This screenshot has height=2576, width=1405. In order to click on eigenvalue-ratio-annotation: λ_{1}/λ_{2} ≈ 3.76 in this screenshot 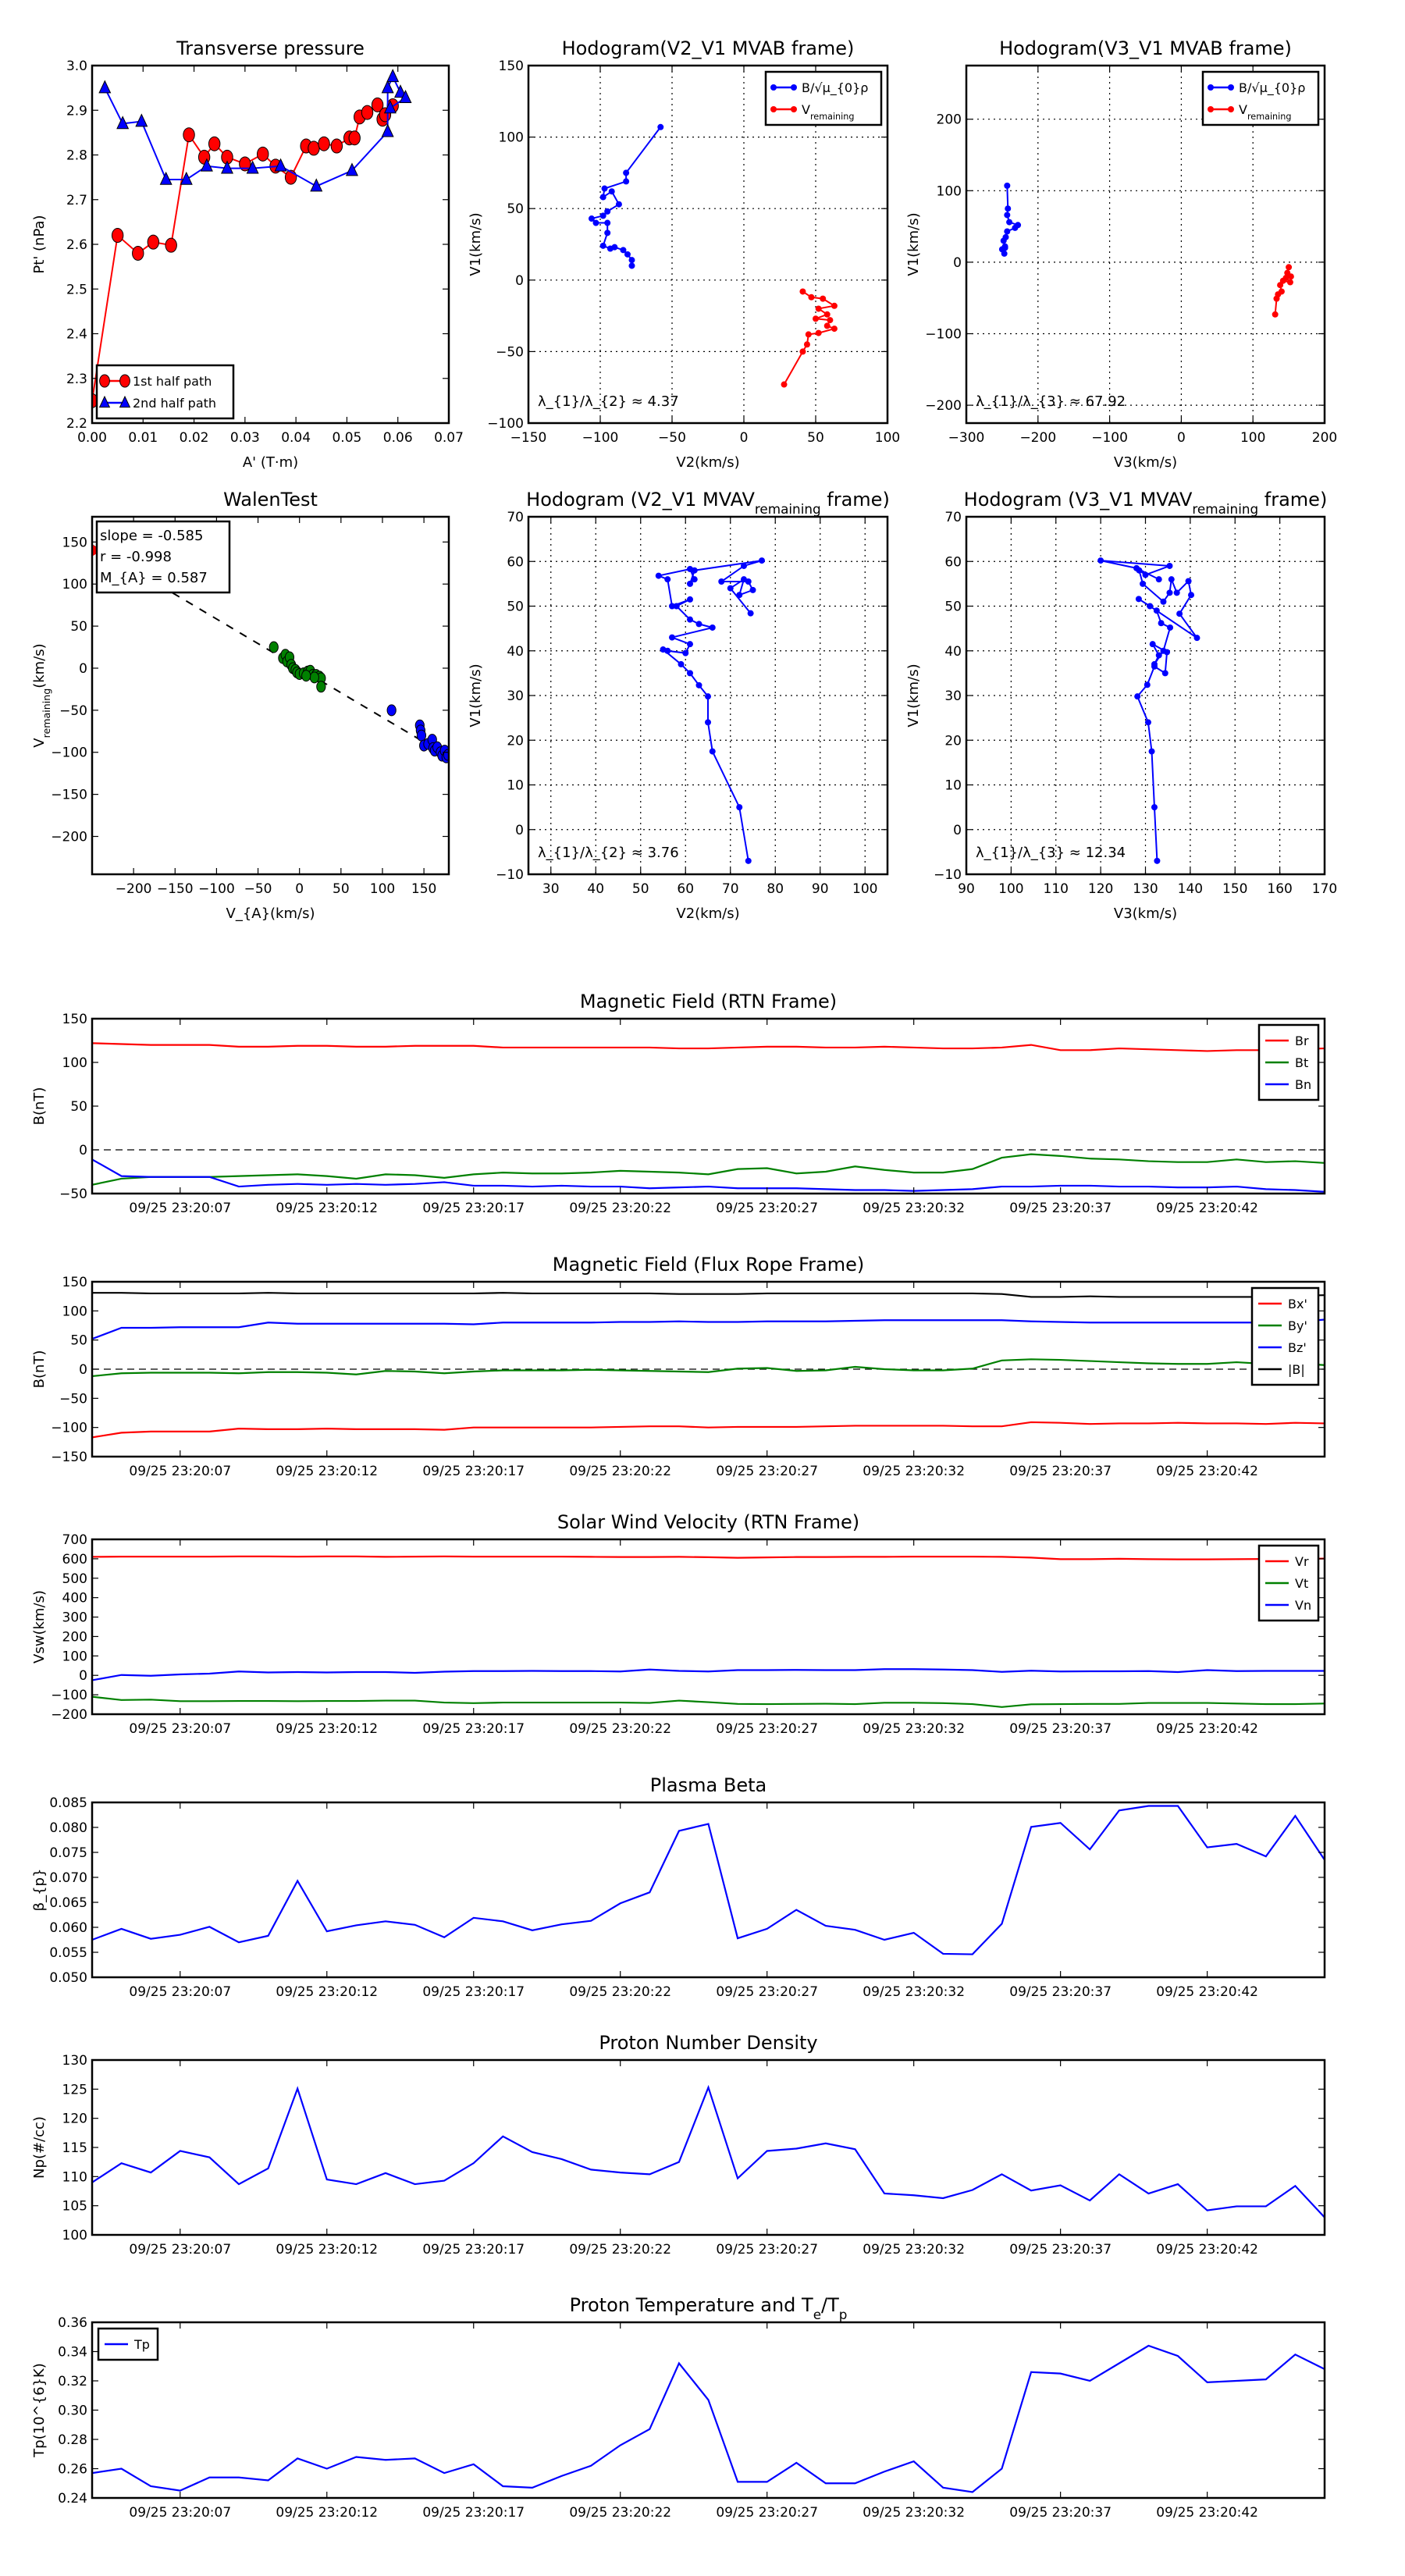, I will do `click(609, 853)`.